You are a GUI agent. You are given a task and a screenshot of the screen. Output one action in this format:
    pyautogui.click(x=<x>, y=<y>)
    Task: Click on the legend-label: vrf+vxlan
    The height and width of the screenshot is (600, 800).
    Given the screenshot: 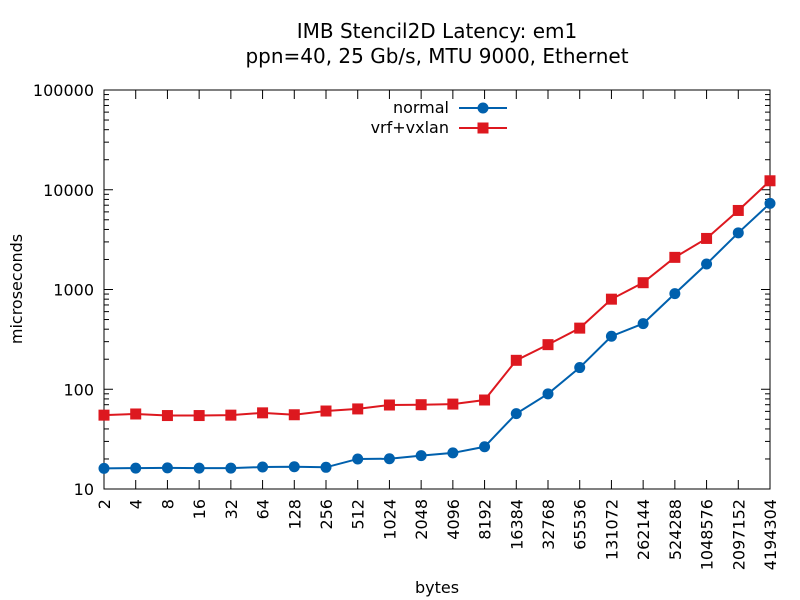 What is the action you would take?
    pyautogui.click(x=410, y=127)
    